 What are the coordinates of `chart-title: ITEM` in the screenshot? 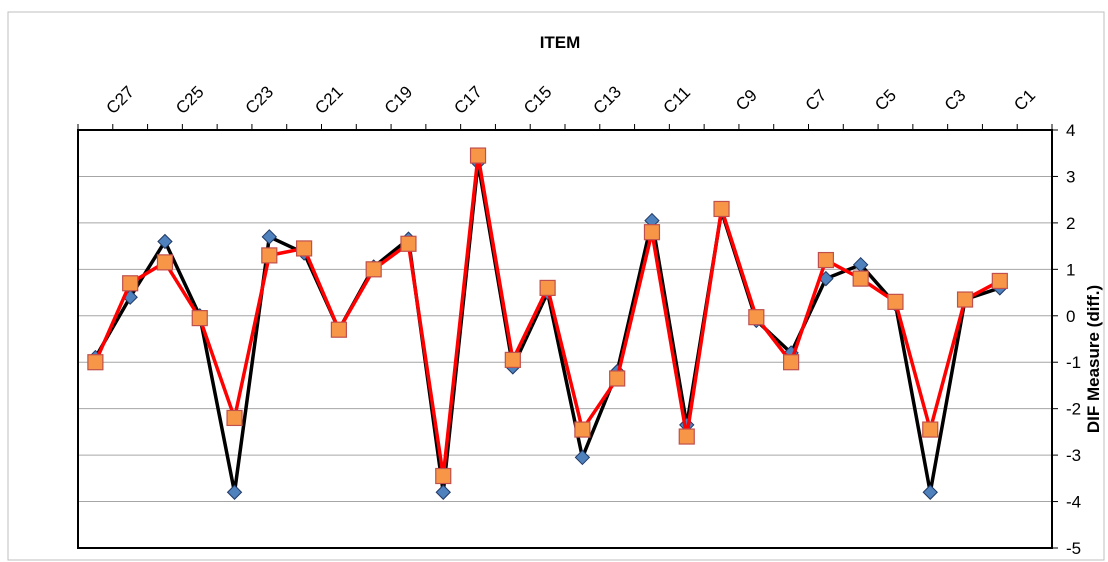 It's located at (560, 42).